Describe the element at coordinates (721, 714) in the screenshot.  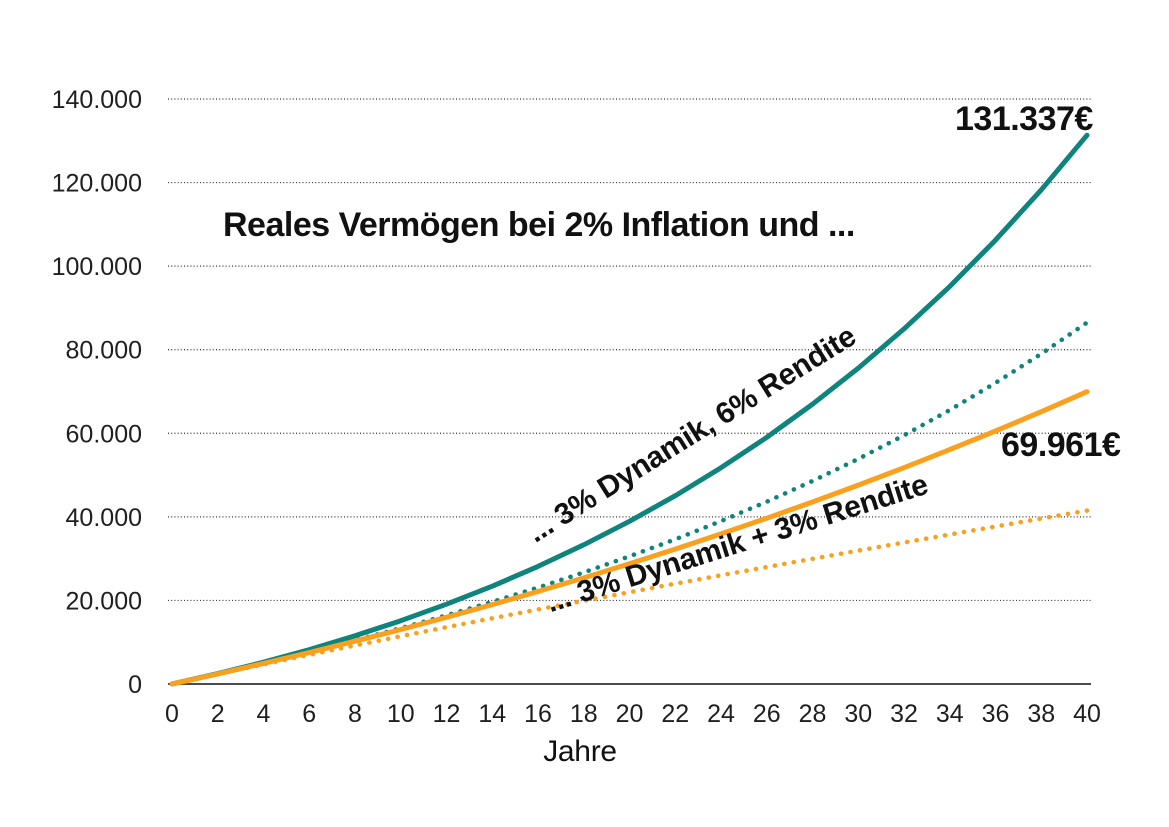
I see `x-tick-label: 24` at that location.